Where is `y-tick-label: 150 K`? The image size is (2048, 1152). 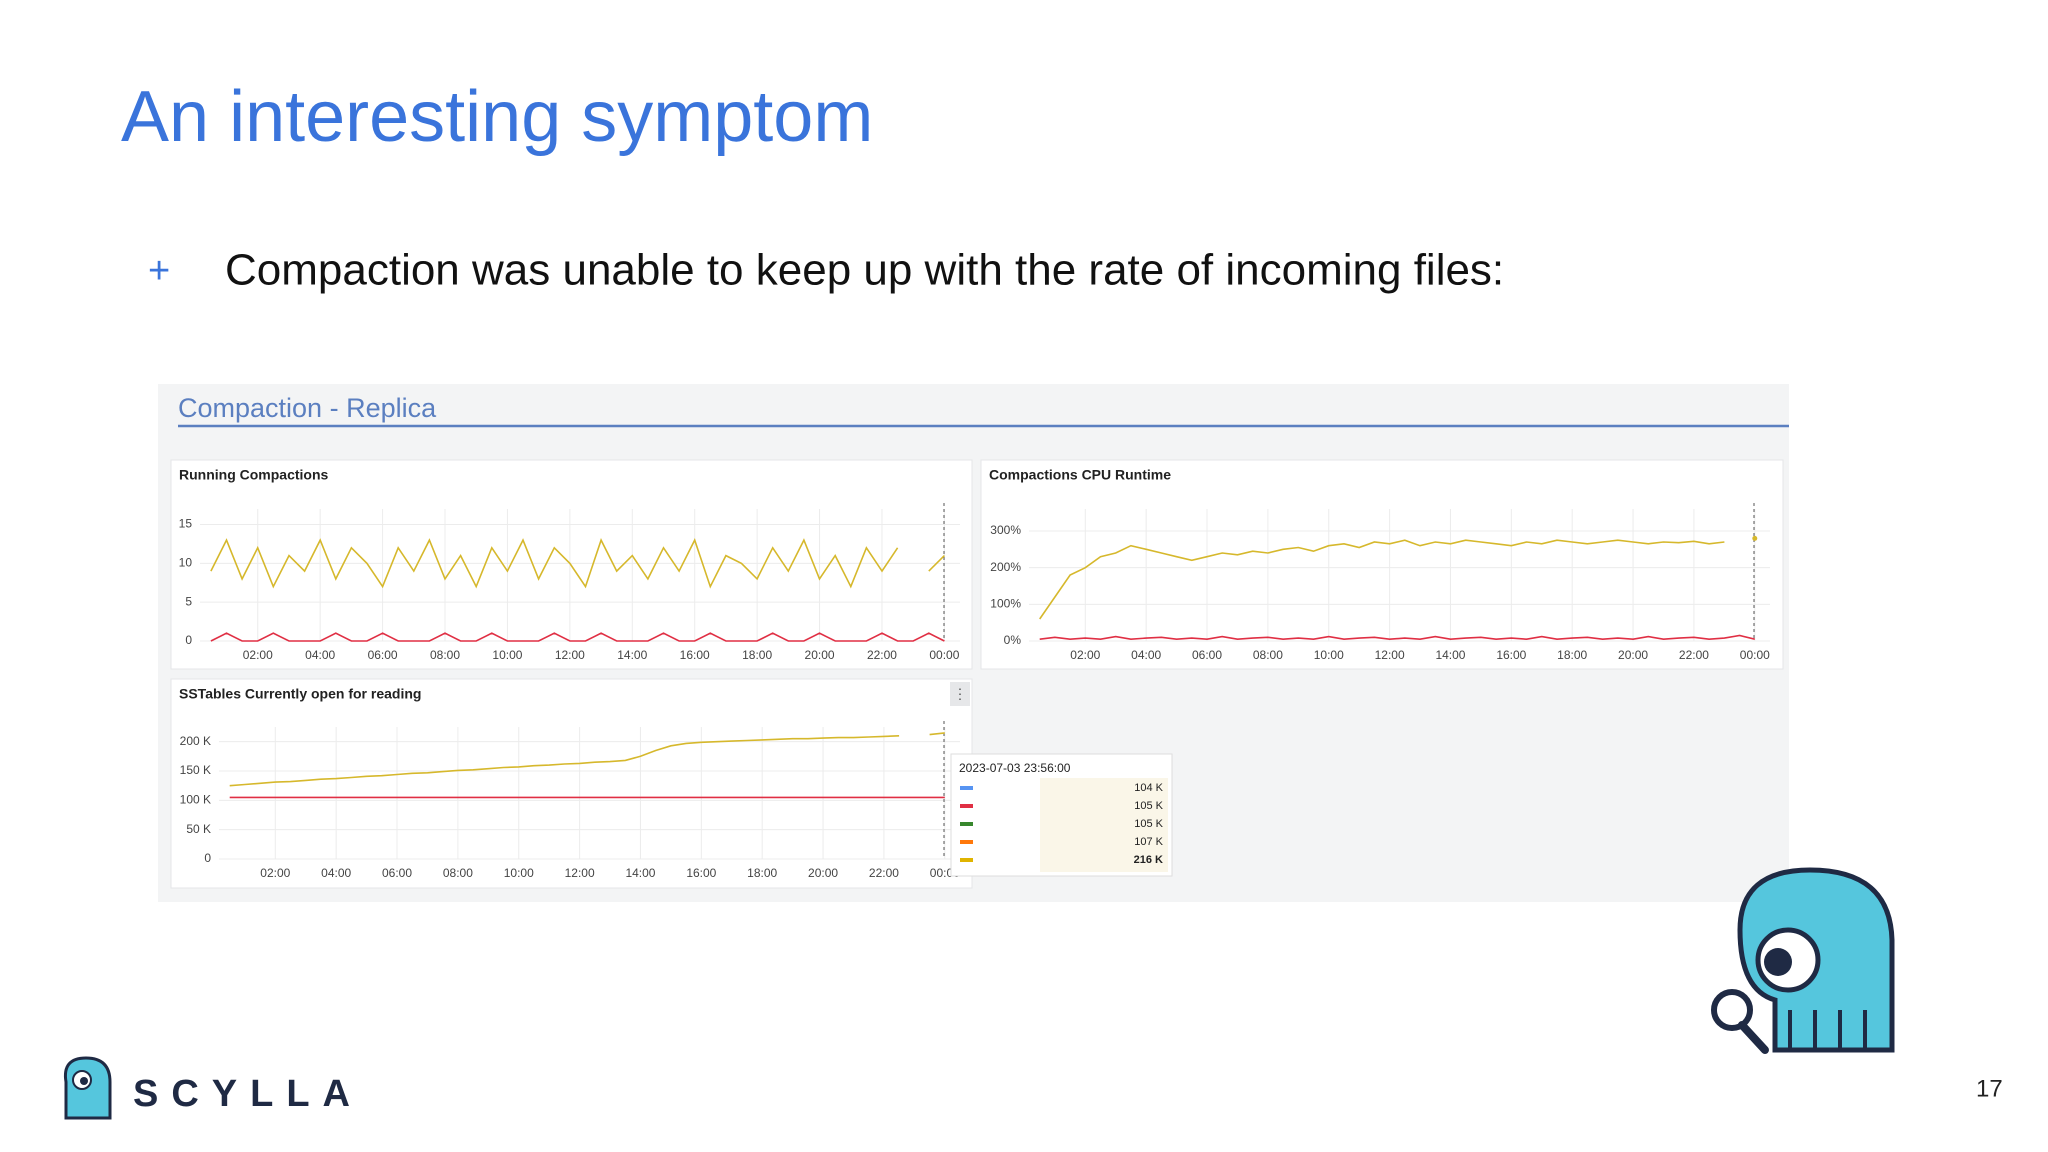 y-tick-label: 150 K is located at coordinates (195, 770).